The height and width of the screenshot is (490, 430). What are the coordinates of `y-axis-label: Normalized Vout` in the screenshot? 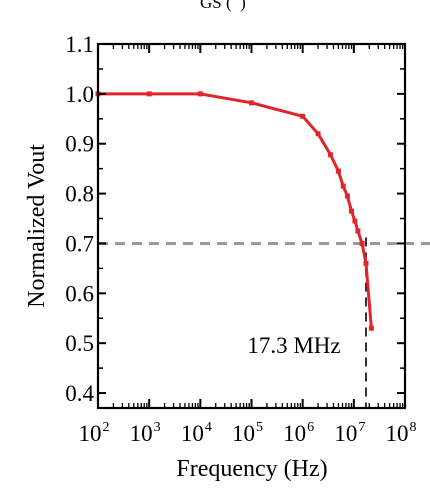 It's located at (37, 226).